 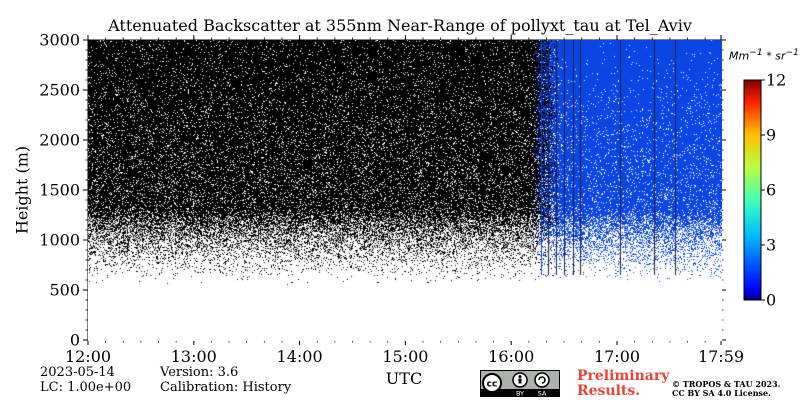 I want to click on y-tick-label: 3000, so click(x=59, y=40).